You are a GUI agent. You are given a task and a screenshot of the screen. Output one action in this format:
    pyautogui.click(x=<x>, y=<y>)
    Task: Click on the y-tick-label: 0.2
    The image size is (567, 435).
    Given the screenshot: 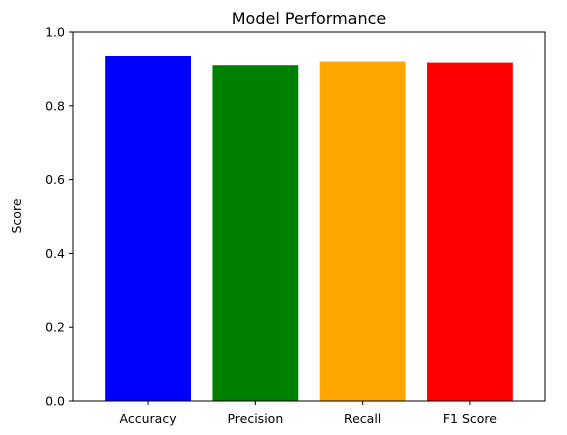 What is the action you would take?
    pyautogui.click(x=55, y=327)
    